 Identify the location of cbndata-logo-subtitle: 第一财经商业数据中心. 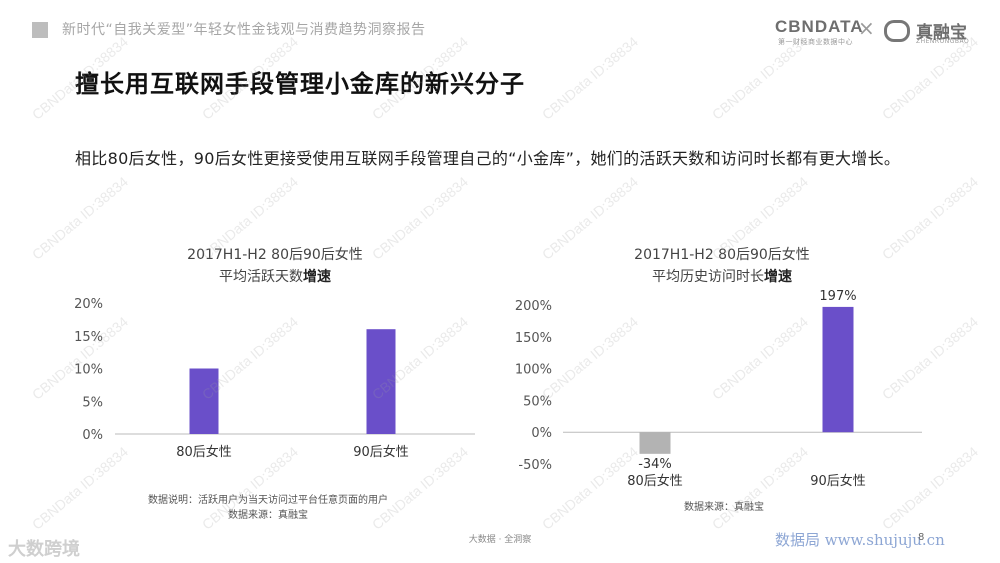
(815, 42).